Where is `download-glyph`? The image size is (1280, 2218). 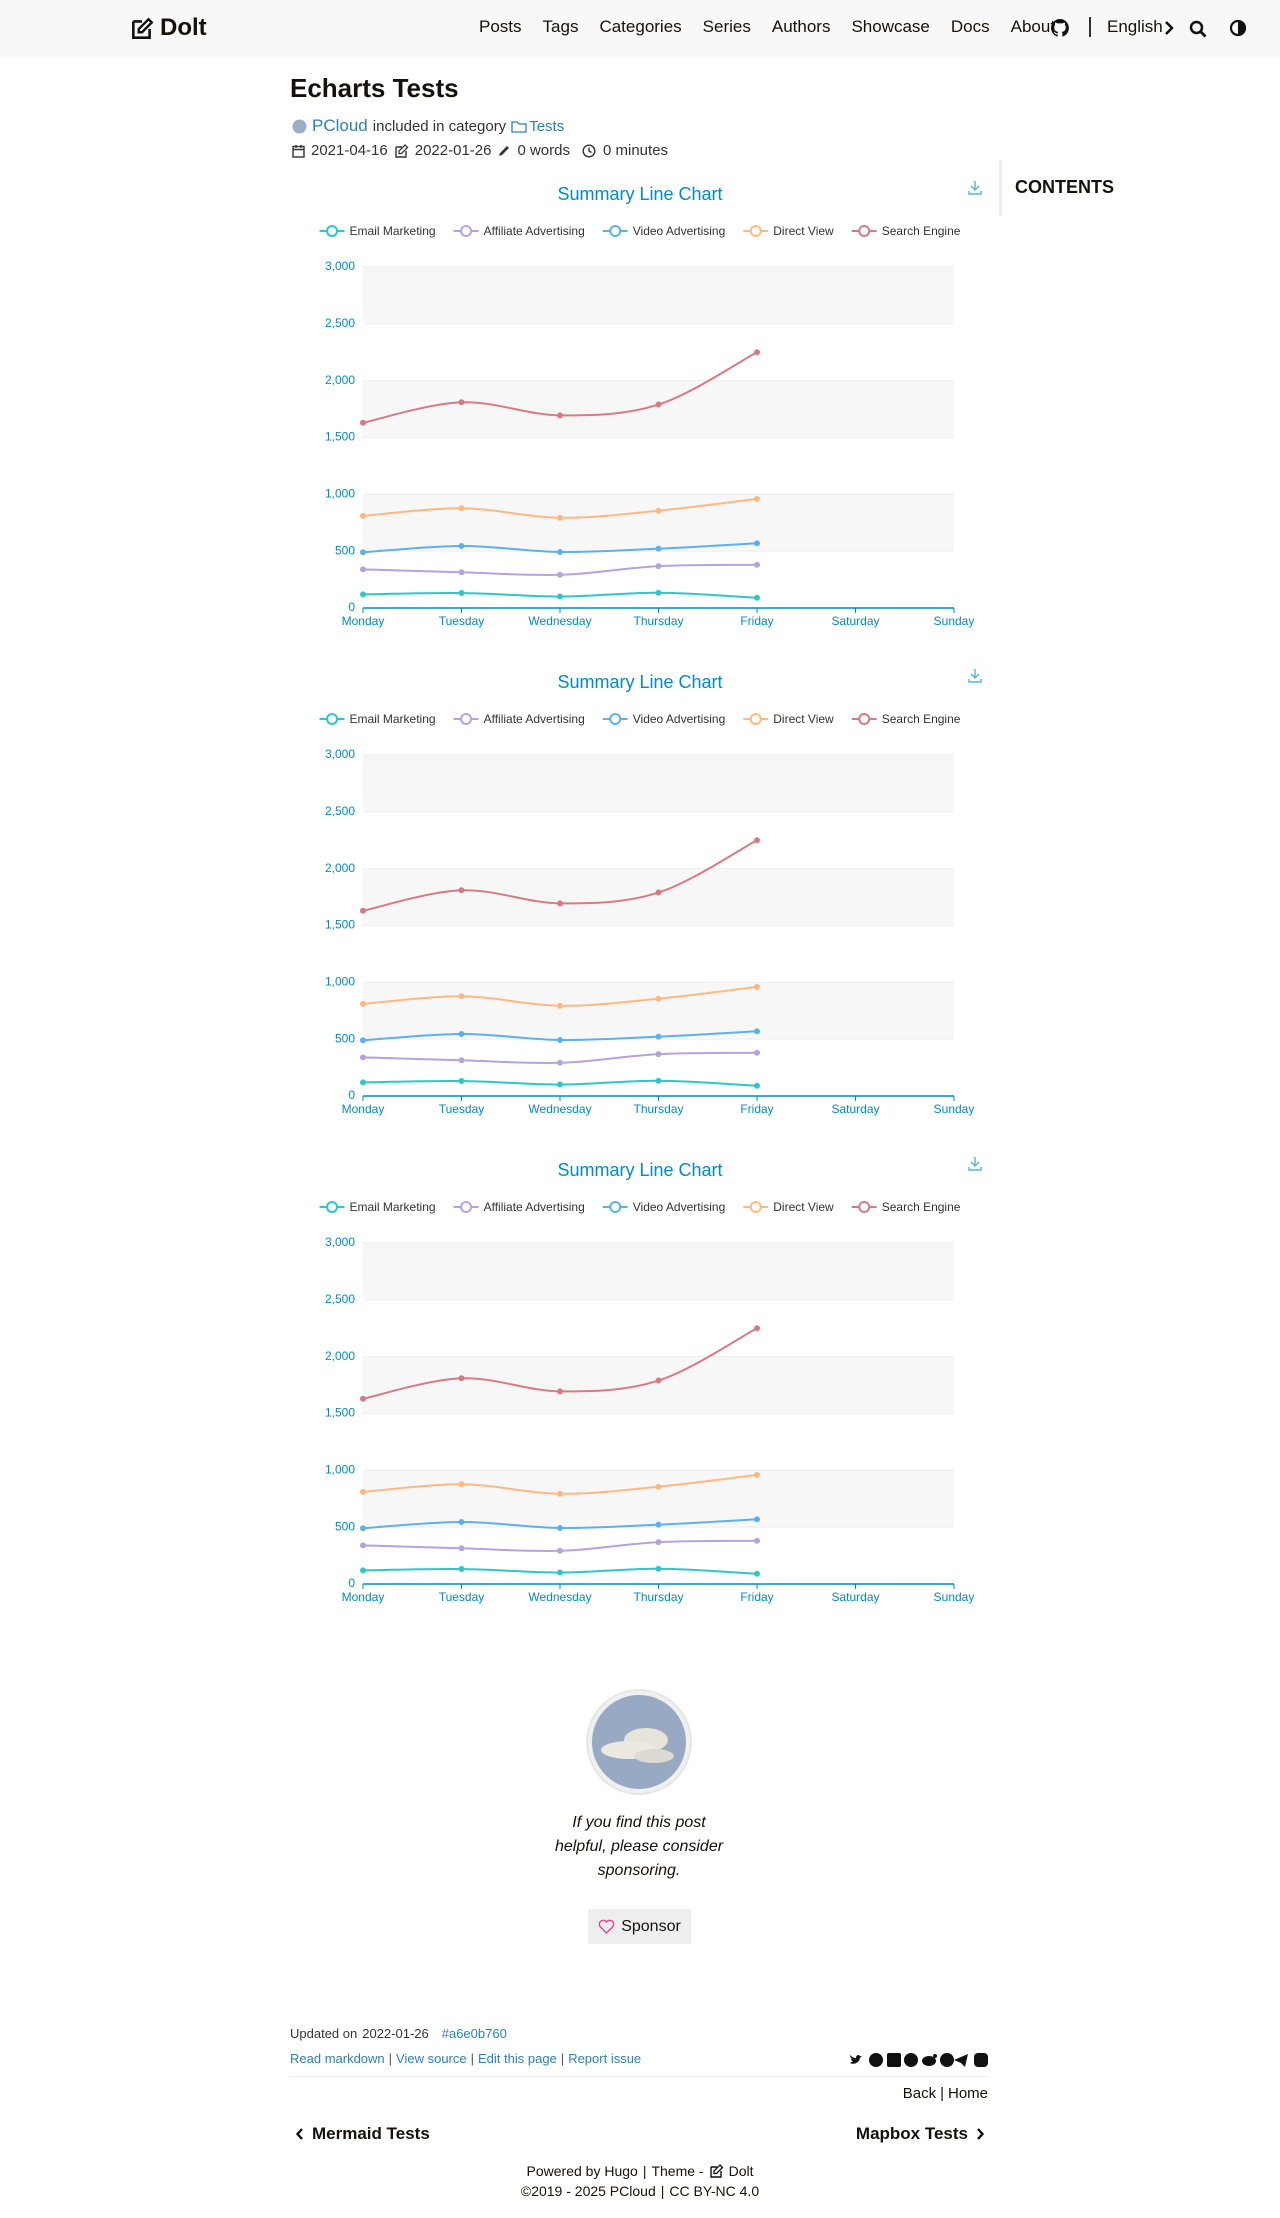
download-glyph is located at coordinates (975, 188).